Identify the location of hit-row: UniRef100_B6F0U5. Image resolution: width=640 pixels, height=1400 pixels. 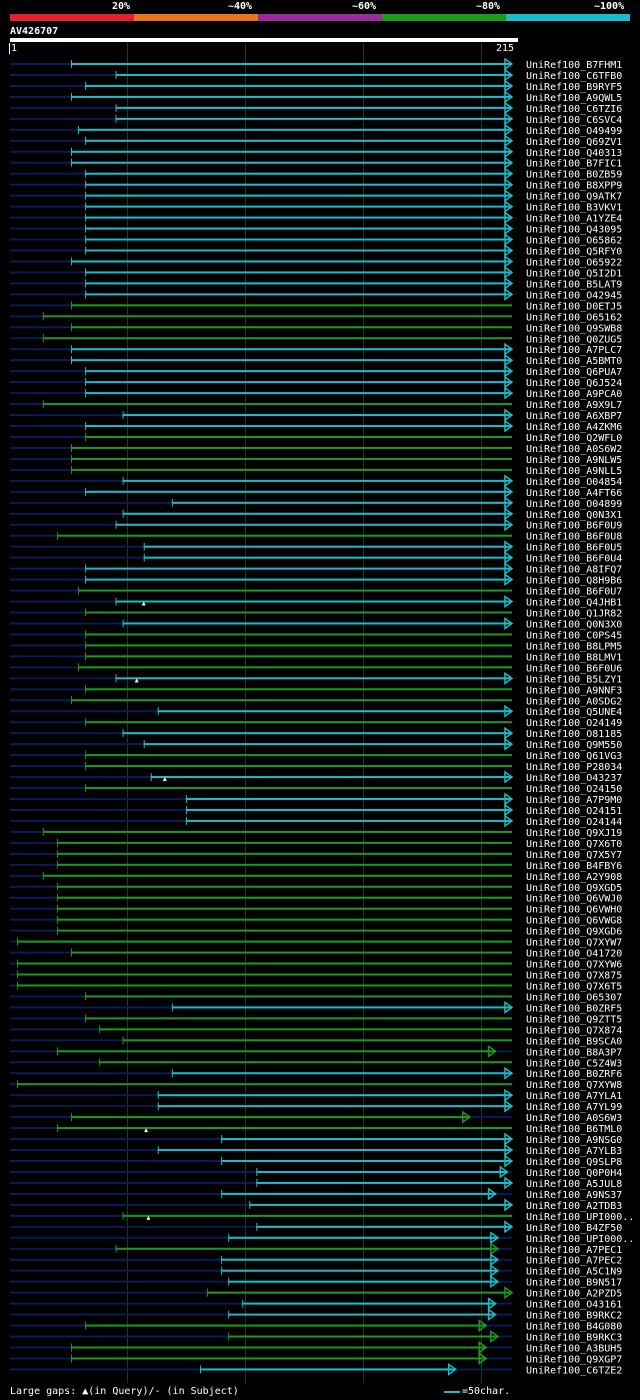
(316, 547).